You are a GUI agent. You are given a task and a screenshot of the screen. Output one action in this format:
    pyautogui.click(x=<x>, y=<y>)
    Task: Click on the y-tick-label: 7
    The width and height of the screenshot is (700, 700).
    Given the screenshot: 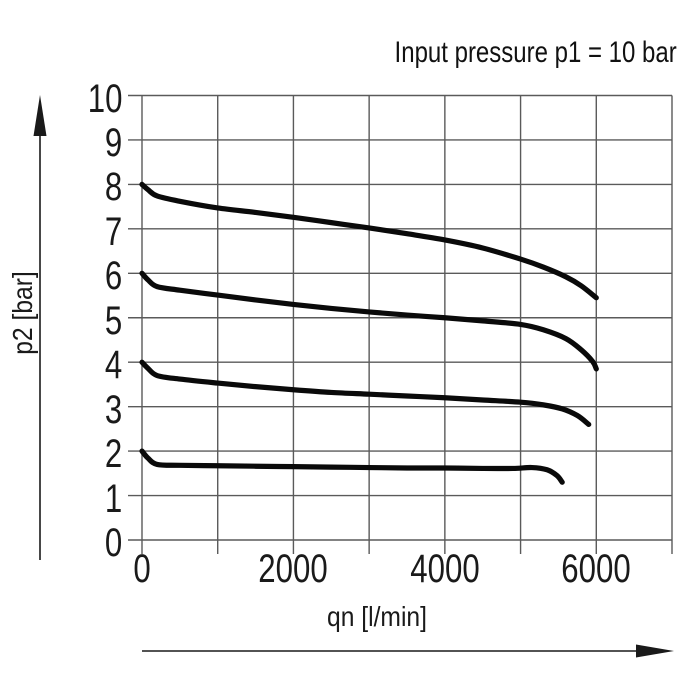 What is the action you would take?
    pyautogui.click(x=113, y=231)
    